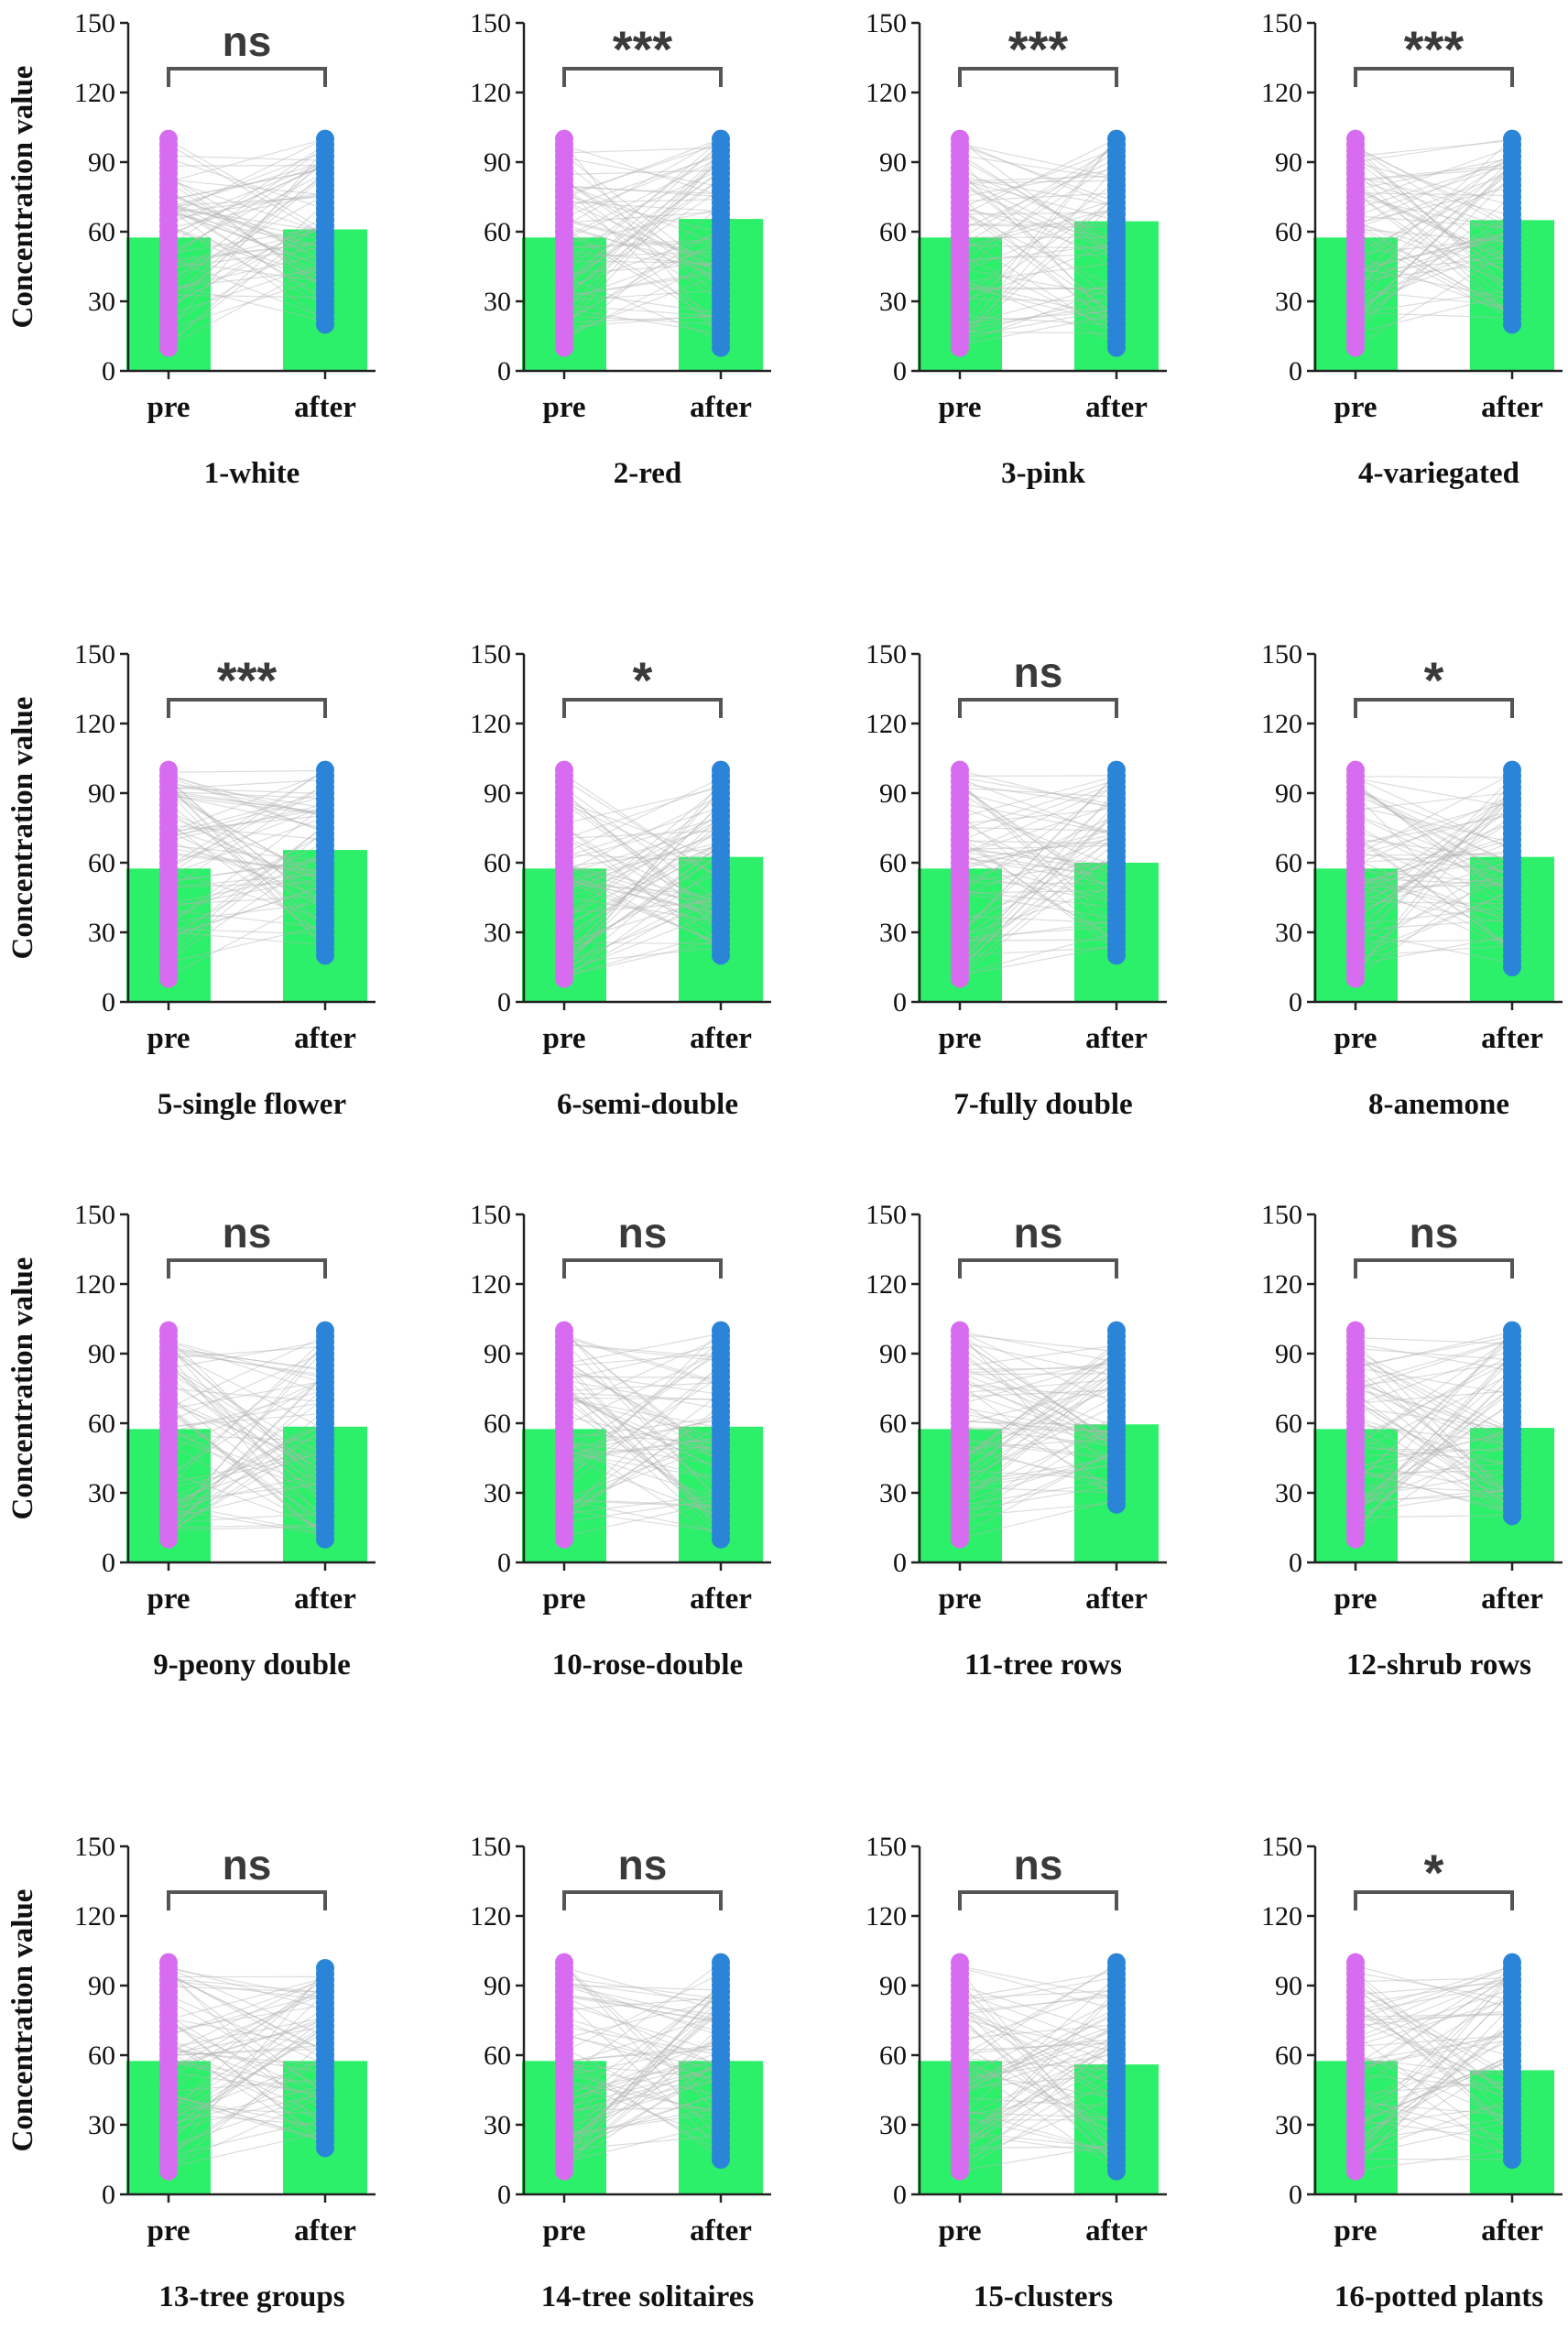 This screenshot has width=1568, height=2329. What do you see at coordinates (886, 1917) in the screenshot?
I see `y-tick-label: 120` at bounding box center [886, 1917].